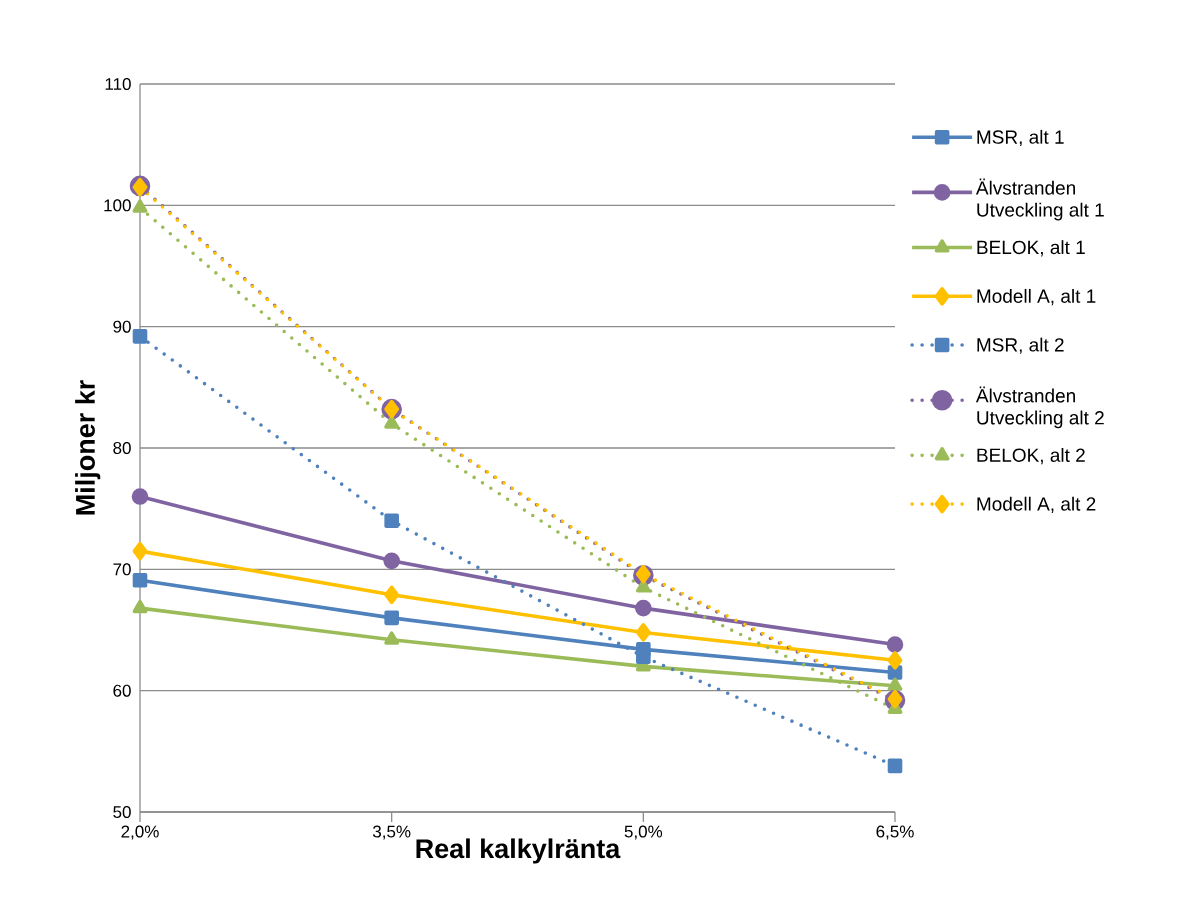 The image size is (1194, 897). I want to click on legend-label: Modell A, alt 1, so click(1036, 297).